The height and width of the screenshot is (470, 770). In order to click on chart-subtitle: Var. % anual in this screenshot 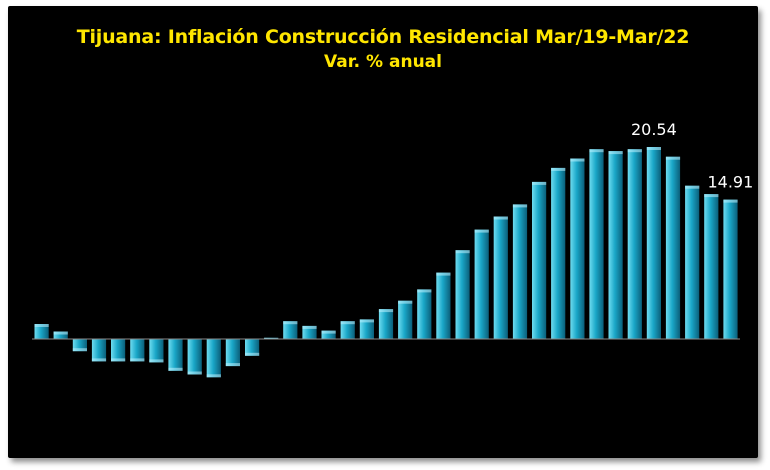, I will do `click(383, 62)`.